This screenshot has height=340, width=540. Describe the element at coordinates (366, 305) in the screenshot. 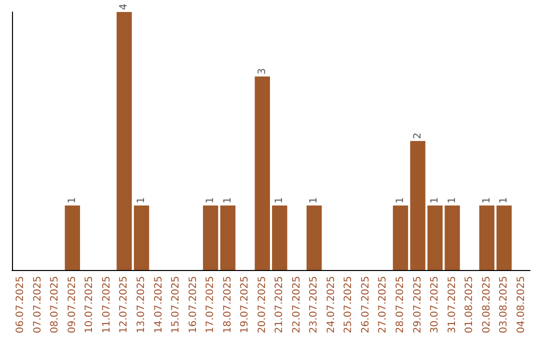

I see `x-tick-label: 26.07.2025` at that location.